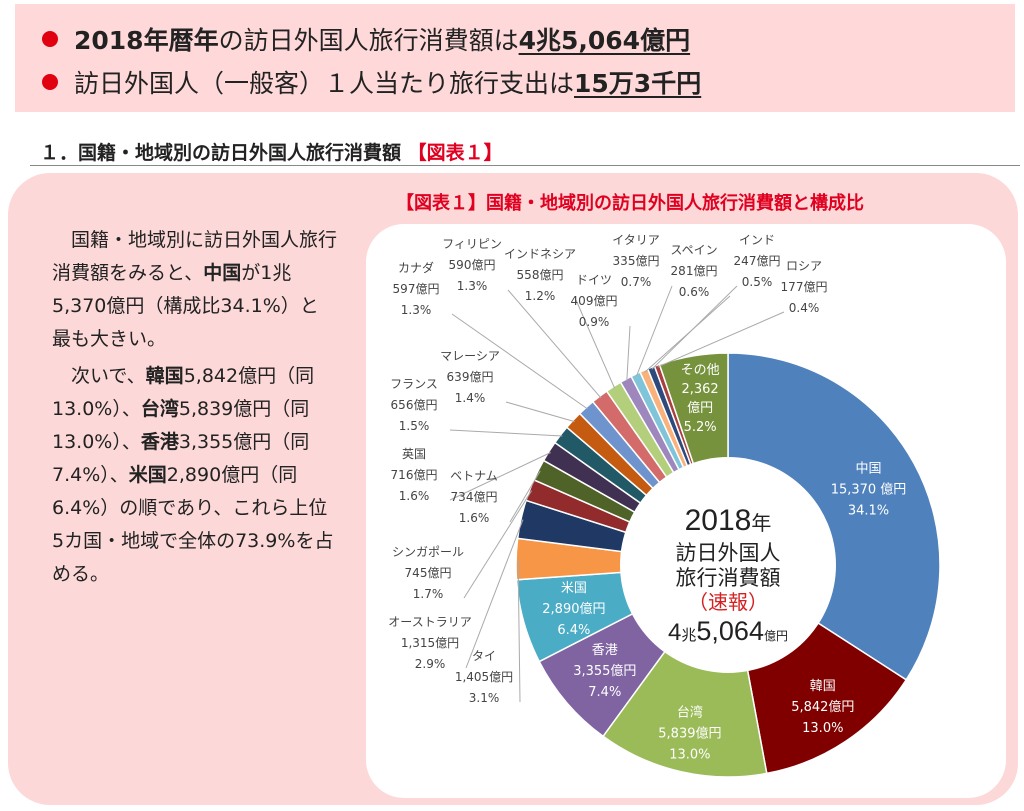 This screenshot has height=811, width=1024. What do you see at coordinates (700, 408) in the screenshot?
I see `slice-label-21: 億円` at bounding box center [700, 408].